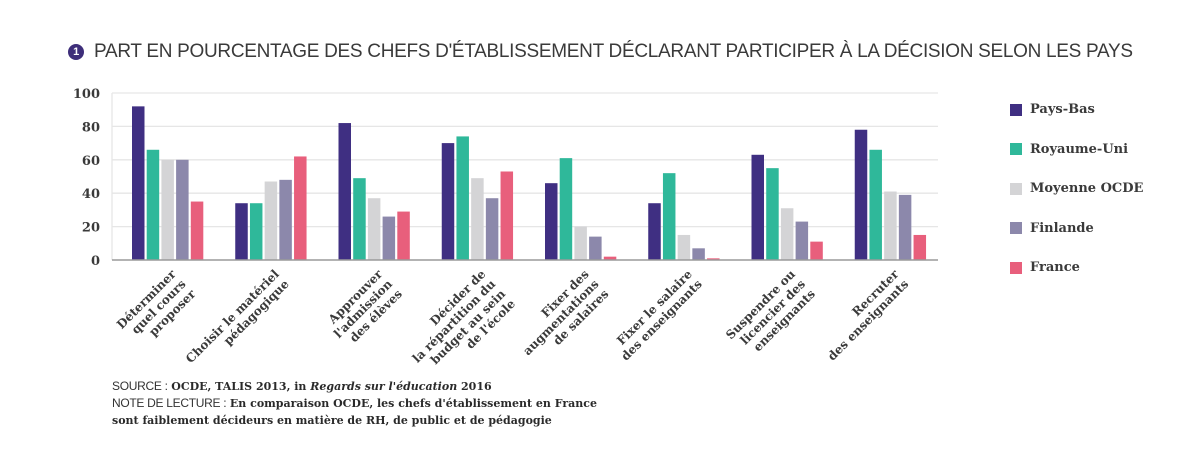  I want to click on legend-label: Pays-Bas, so click(1062, 110).